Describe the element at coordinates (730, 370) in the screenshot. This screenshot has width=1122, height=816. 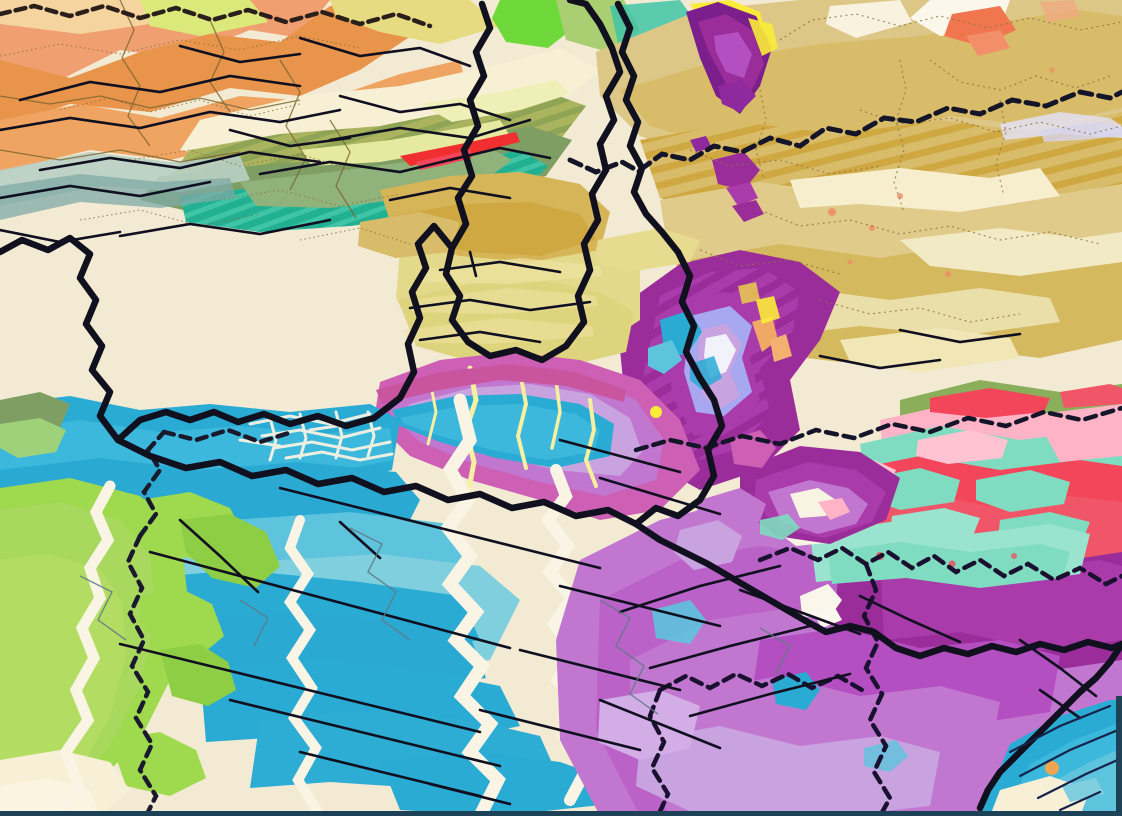
I see `unit-group-archean-massif` at that location.